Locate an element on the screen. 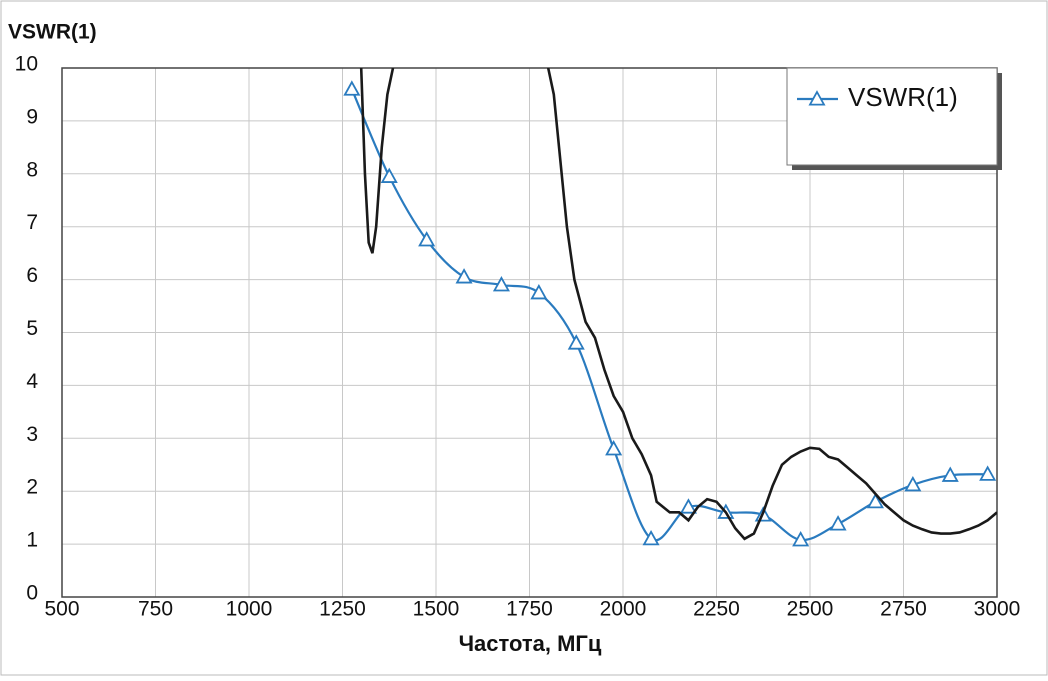 The image size is (1048, 681). legend: VSWR(1) is located at coordinates (894, 118).